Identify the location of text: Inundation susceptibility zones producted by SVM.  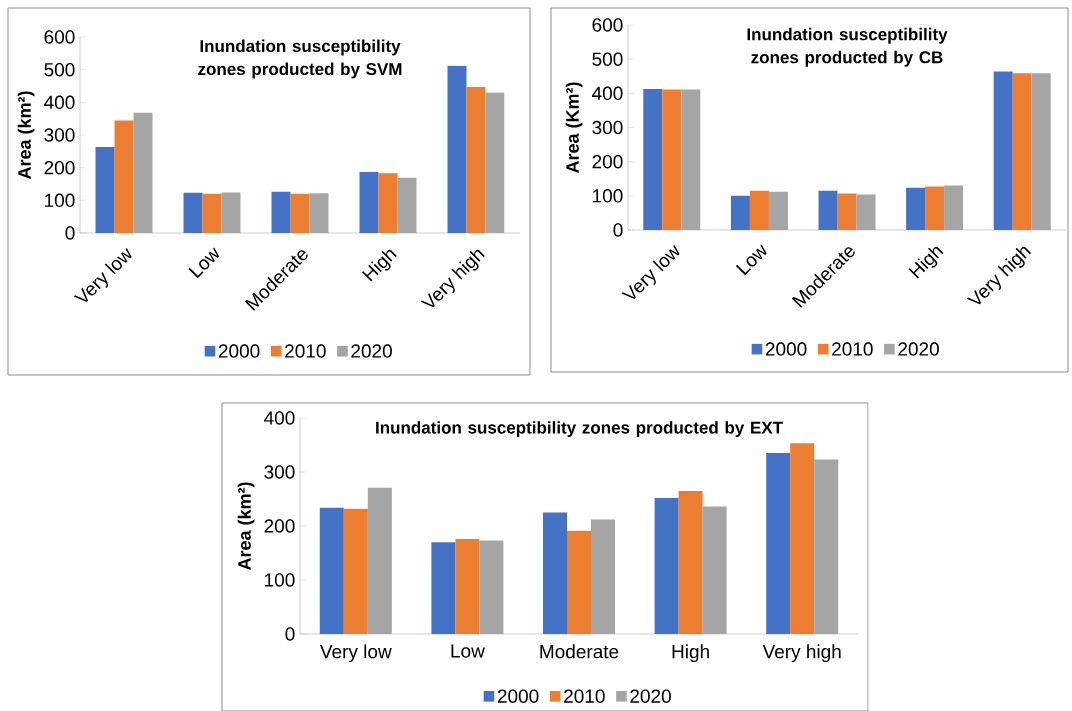
(300, 59).